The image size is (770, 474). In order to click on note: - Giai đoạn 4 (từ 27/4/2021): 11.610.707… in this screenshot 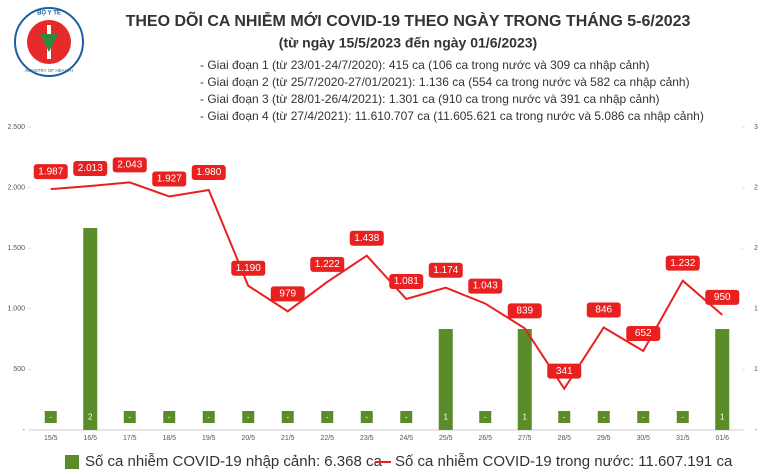, I will do `click(452, 116)`.